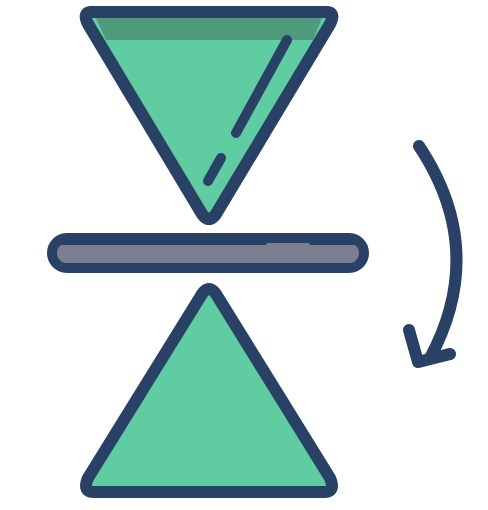  What do you see at coordinates (208, 253) in the screenshot?
I see `mirror-bar` at bounding box center [208, 253].